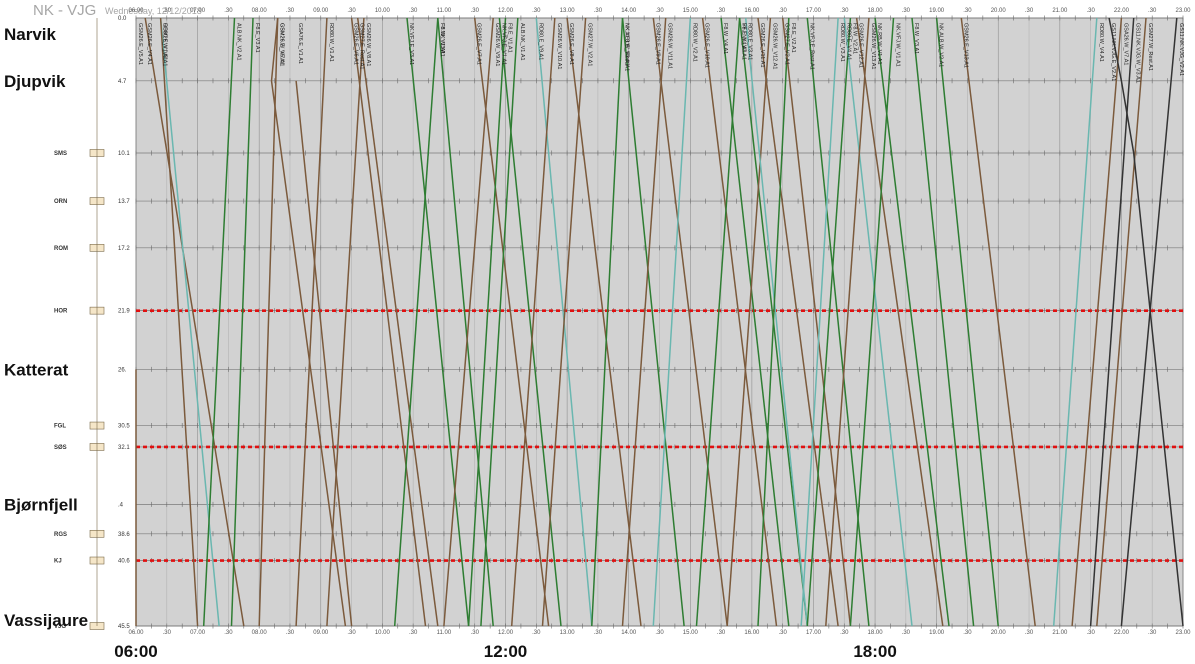 The height and width of the screenshot is (664, 1195). I want to click on train-label: GSM26.E_V11.A1, so click(762, 45).